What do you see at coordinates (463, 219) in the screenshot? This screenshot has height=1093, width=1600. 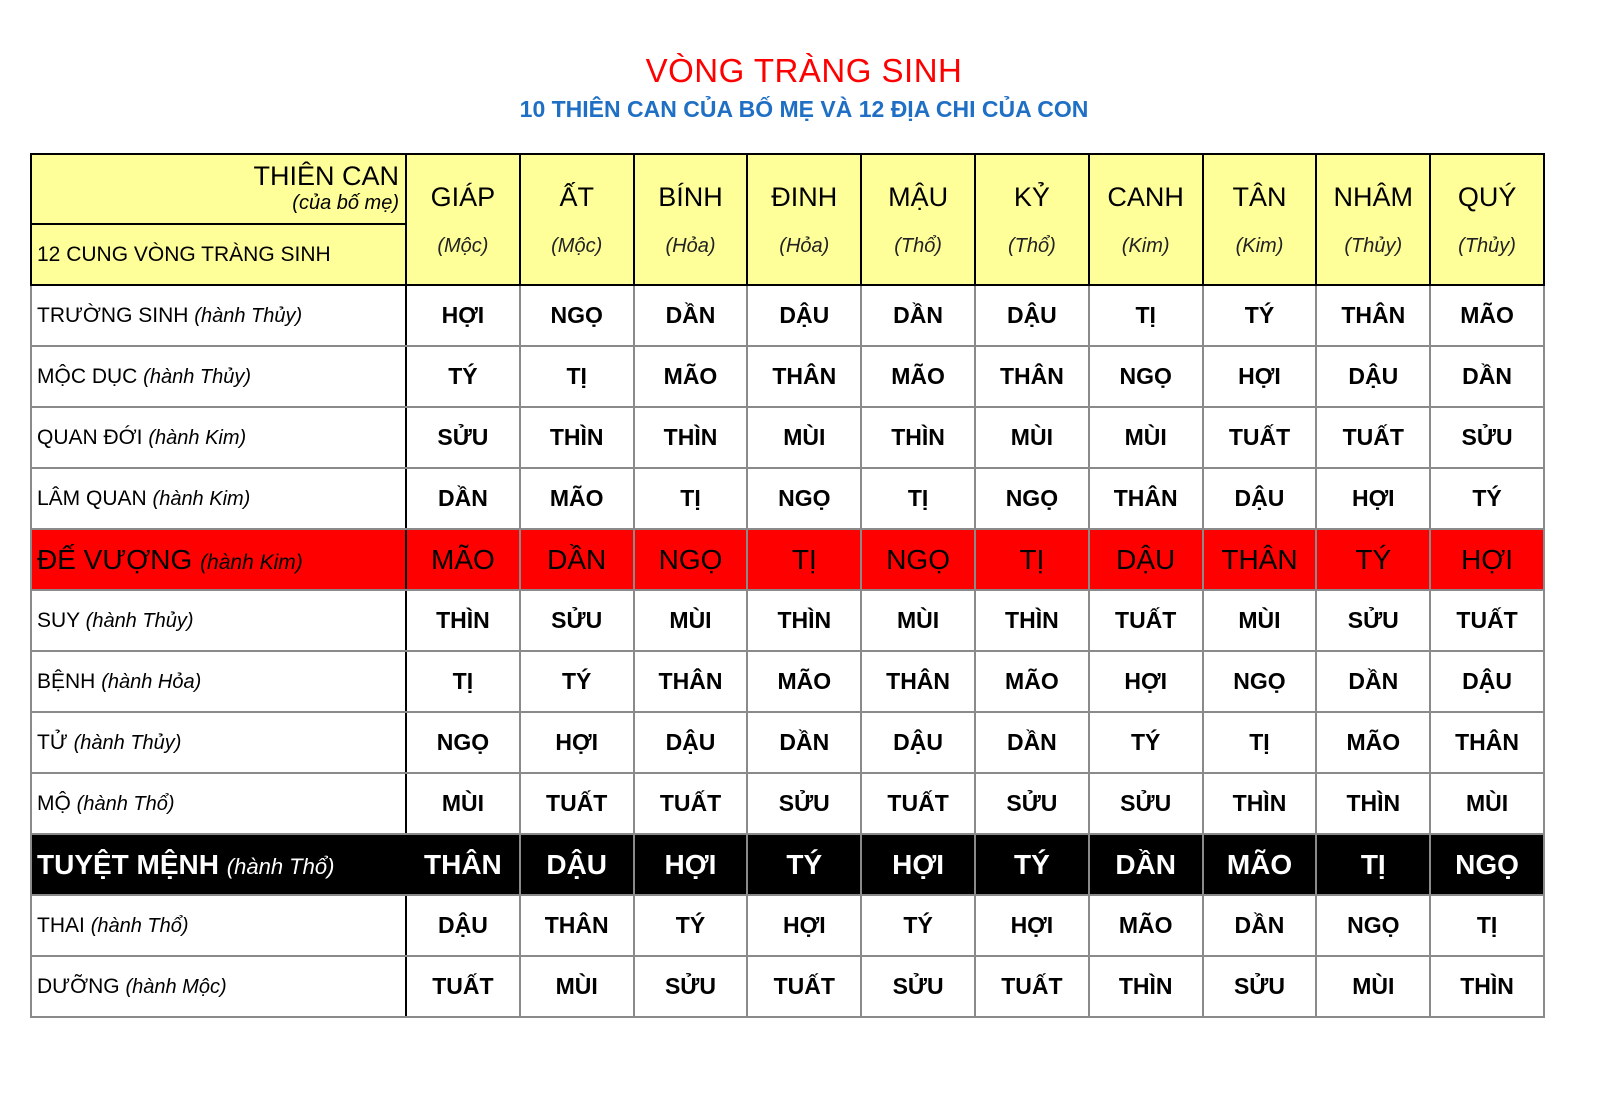 I see `column-header-0: GIÁP (Mộc)` at bounding box center [463, 219].